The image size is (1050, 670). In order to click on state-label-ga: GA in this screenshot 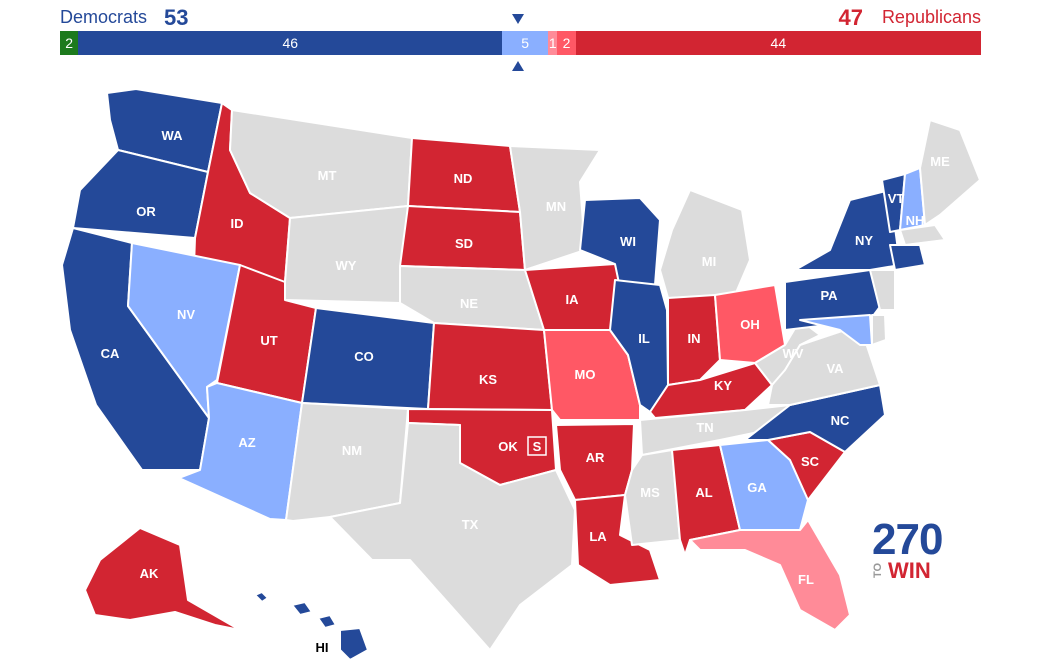, I will do `click(757, 487)`.